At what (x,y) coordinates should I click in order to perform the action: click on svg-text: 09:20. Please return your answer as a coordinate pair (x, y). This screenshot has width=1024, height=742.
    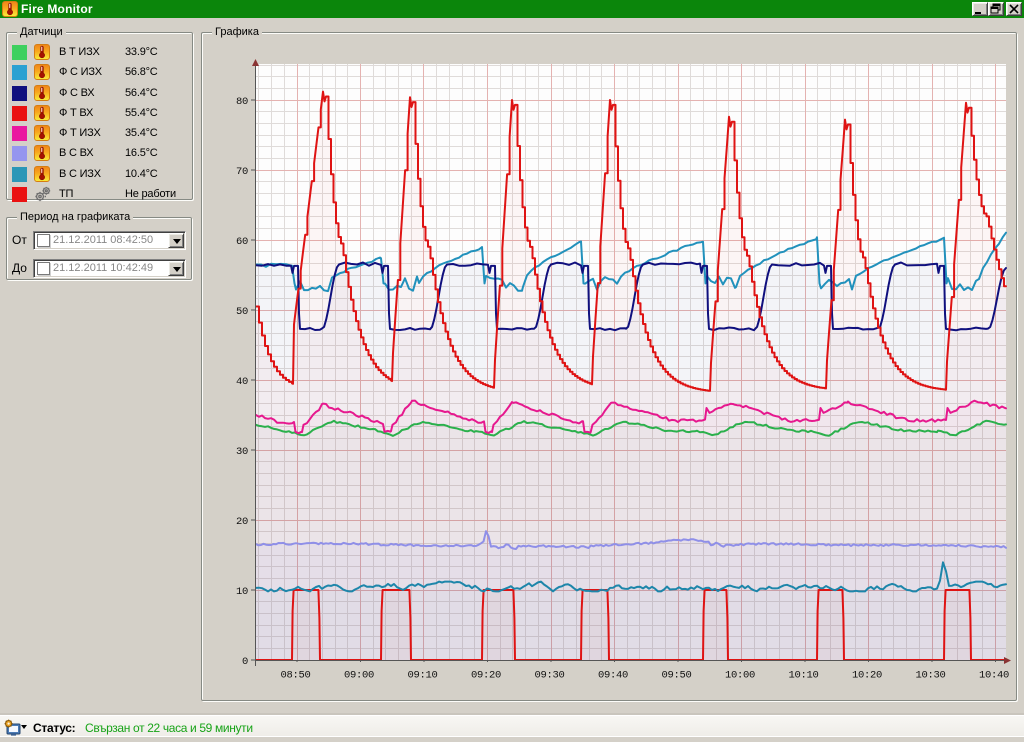
    Looking at the image, I should click on (486, 676).